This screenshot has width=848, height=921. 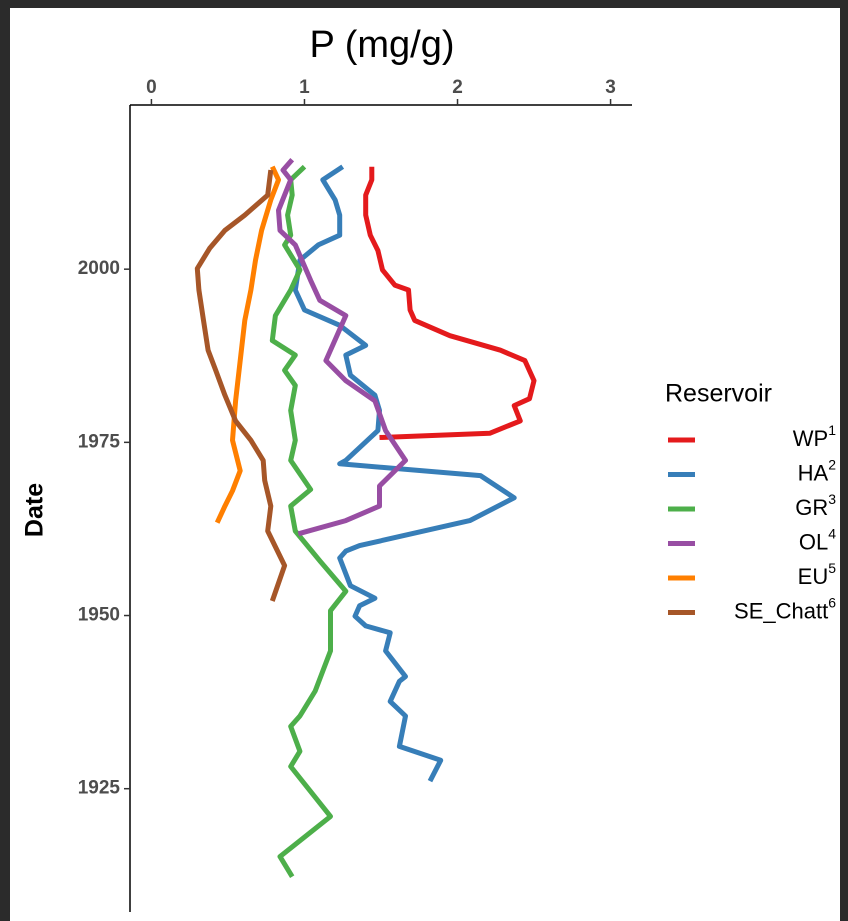 What do you see at coordinates (99, 788) in the screenshot?
I see `y-tick-label: 1925` at bounding box center [99, 788].